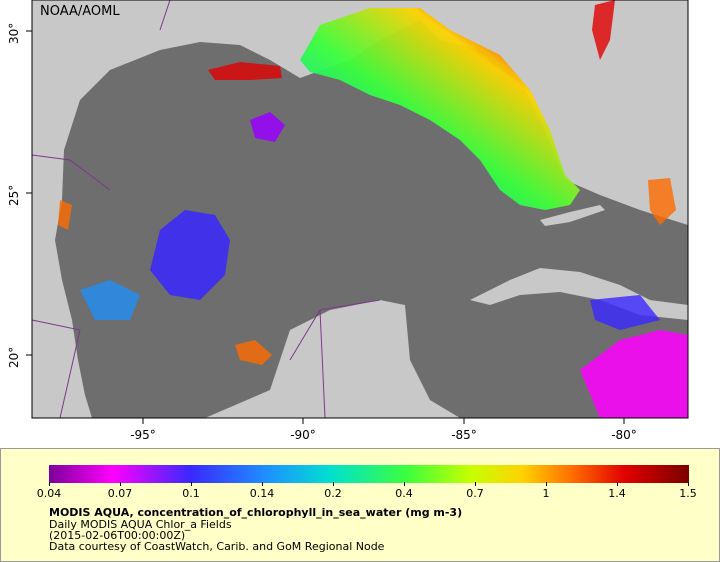 Image resolution: width=720 pixels, height=562 pixels. Describe the element at coordinates (191, 493) in the screenshot. I see `colorbar-tick-label: 0.1` at that location.